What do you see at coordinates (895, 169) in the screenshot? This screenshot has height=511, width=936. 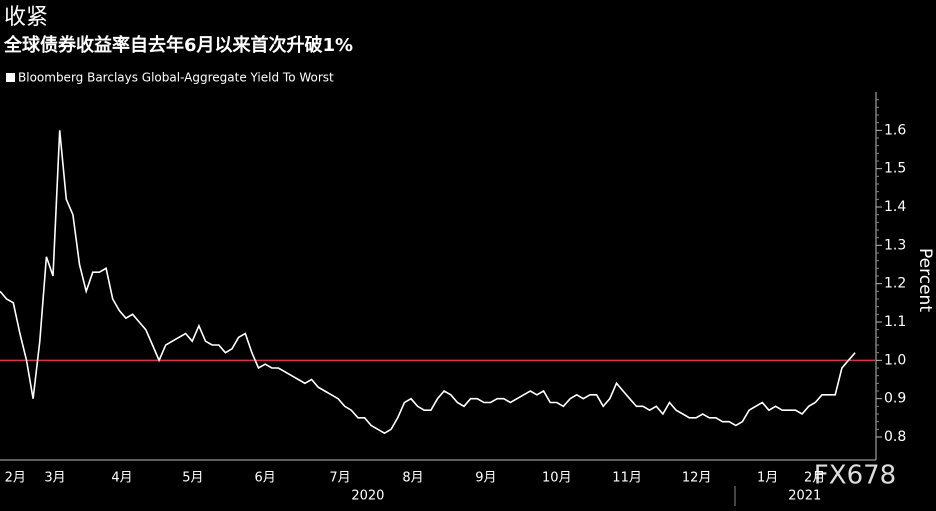 I see `y-tick-label: 1.5` at bounding box center [895, 169].